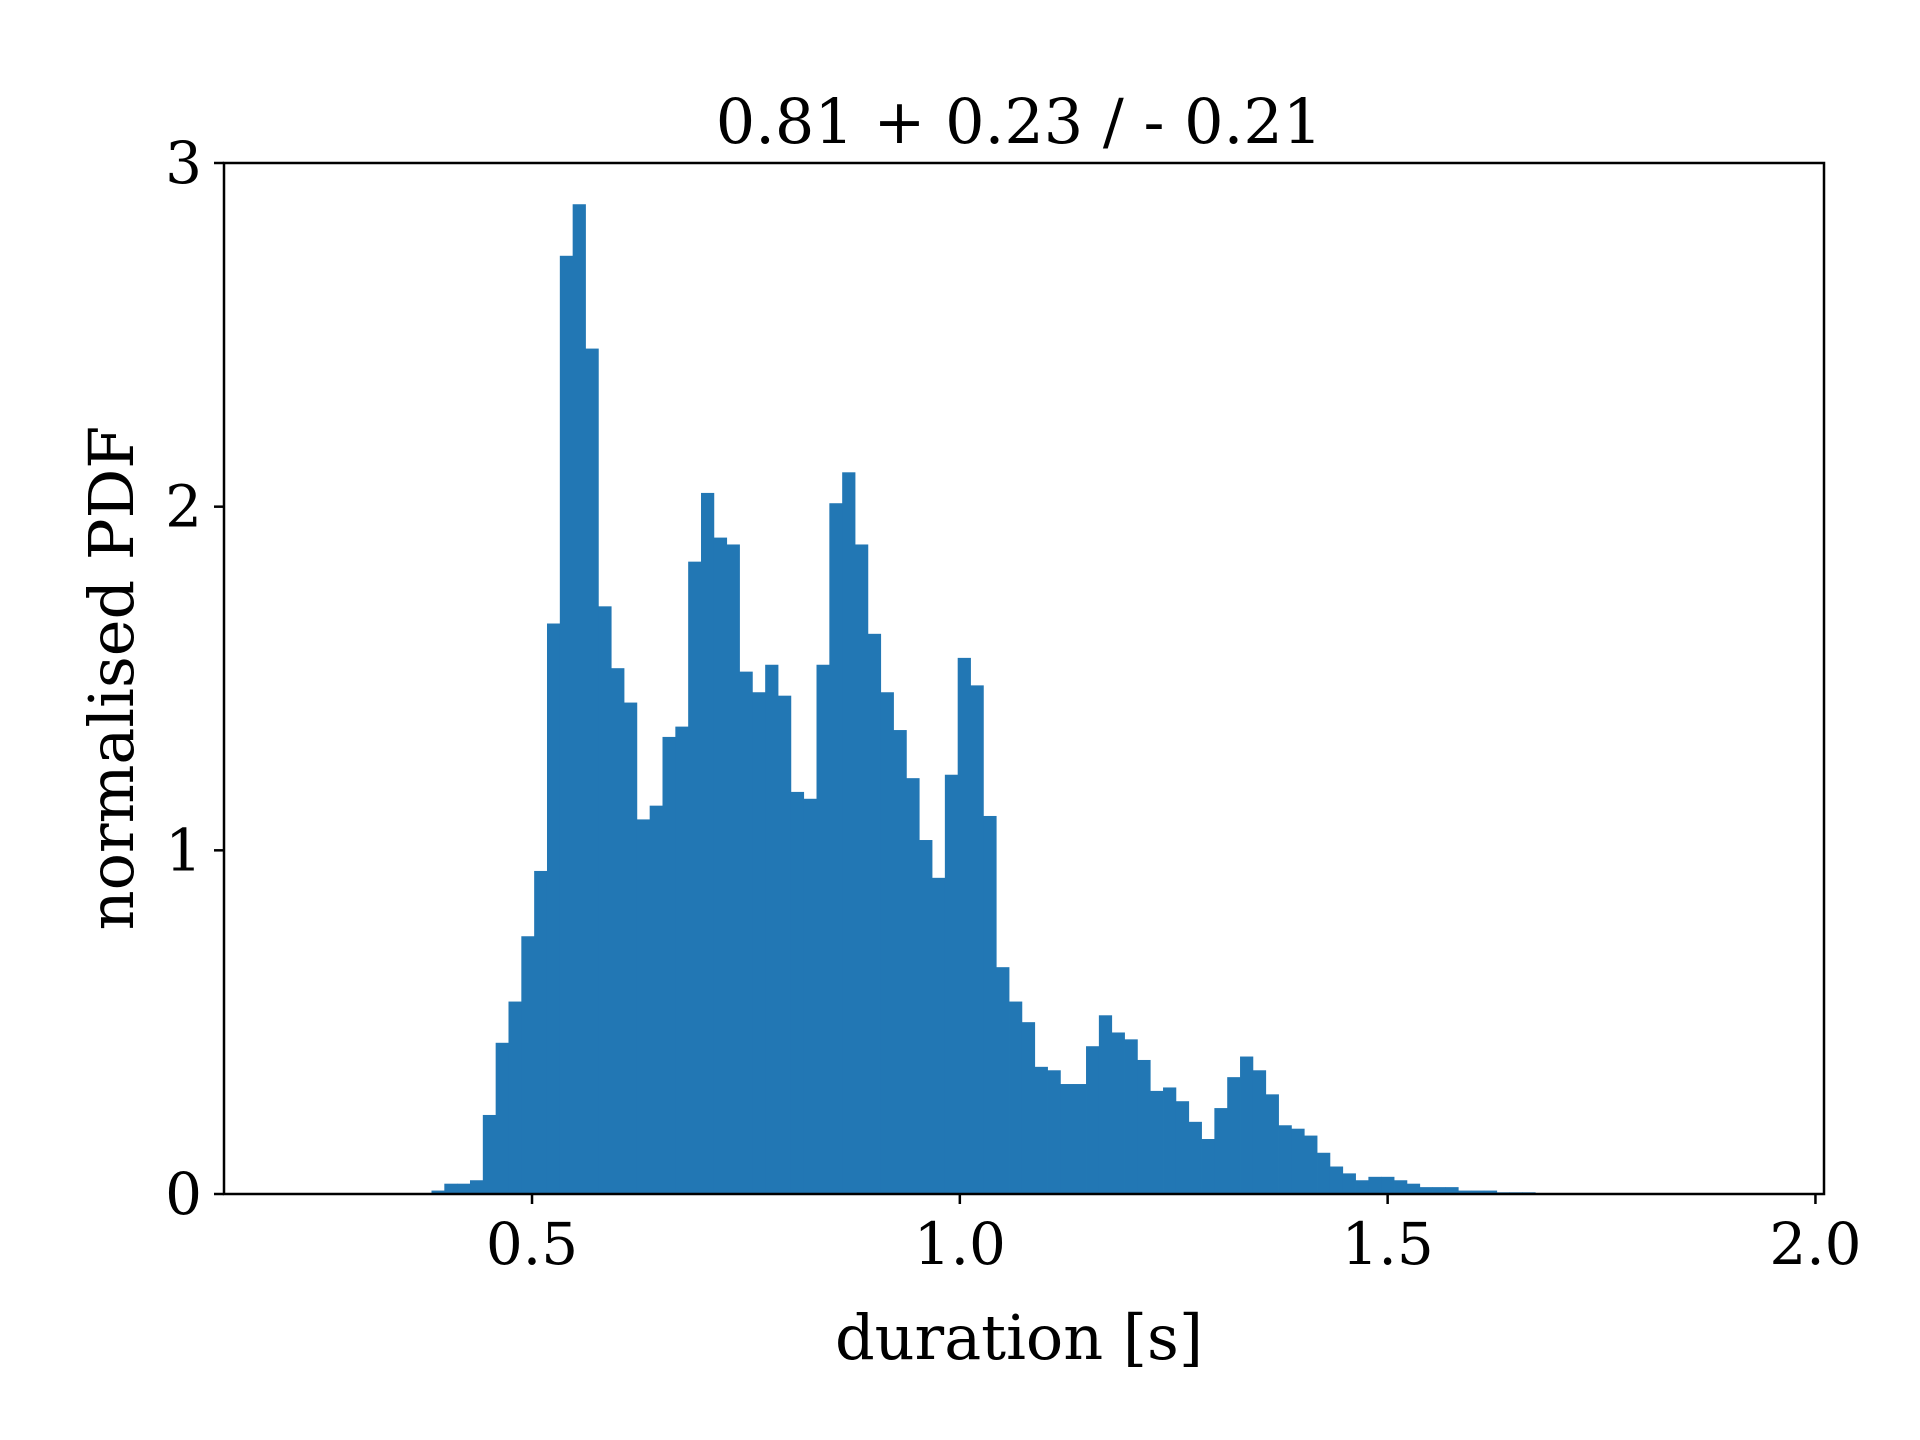  I want to click on y-tick-label: 2, so click(183, 507).